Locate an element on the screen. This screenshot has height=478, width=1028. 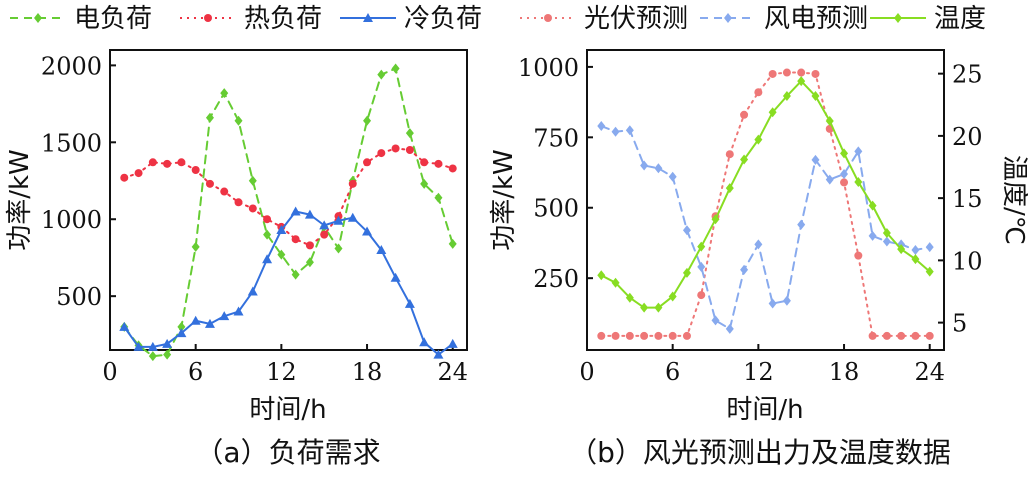
chart-b-legend-label: 风电预测 is located at coordinates (816, 19).